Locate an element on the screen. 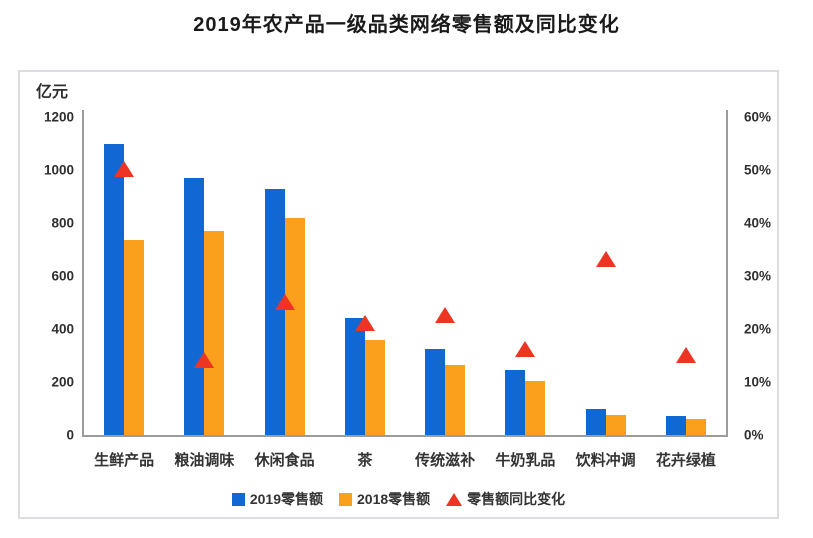  right-axis-tick: 40% is located at coordinates (758, 223).